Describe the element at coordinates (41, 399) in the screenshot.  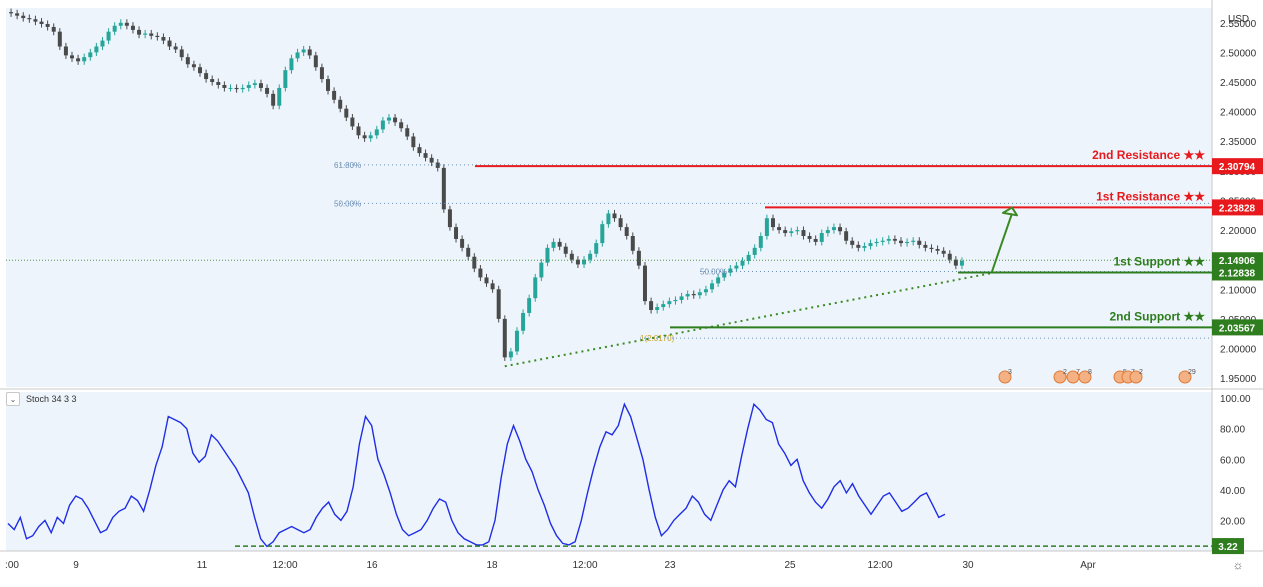
I see `stoch-legend: ⌄ Stoch 34 3 3` at that location.